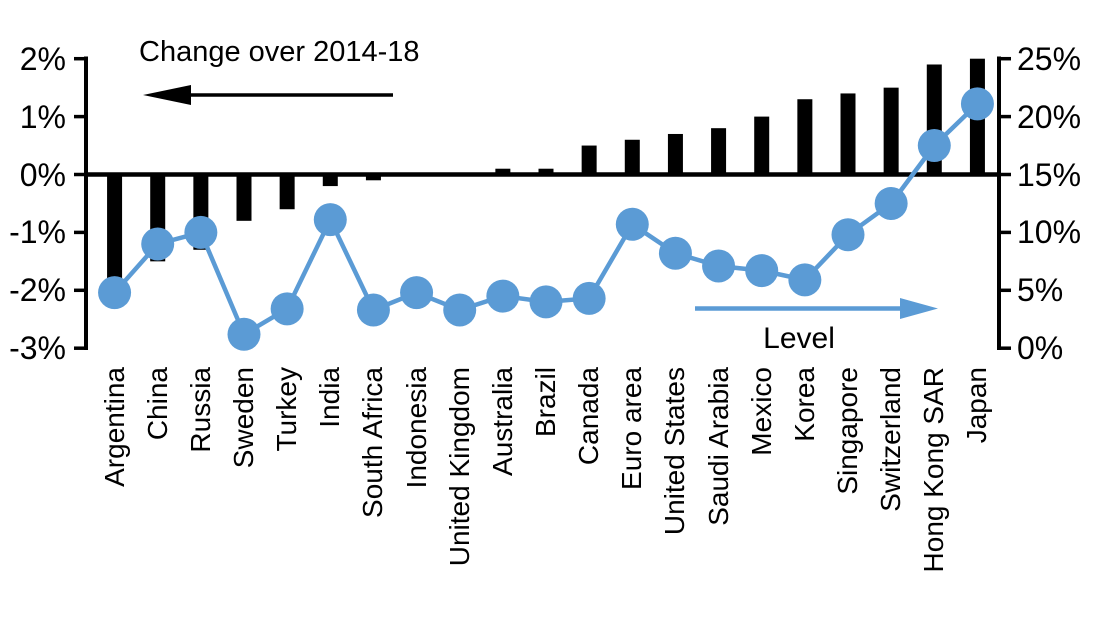 This screenshot has height=619, width=1102. I want to click on marker-mexico, so click(762, 271).